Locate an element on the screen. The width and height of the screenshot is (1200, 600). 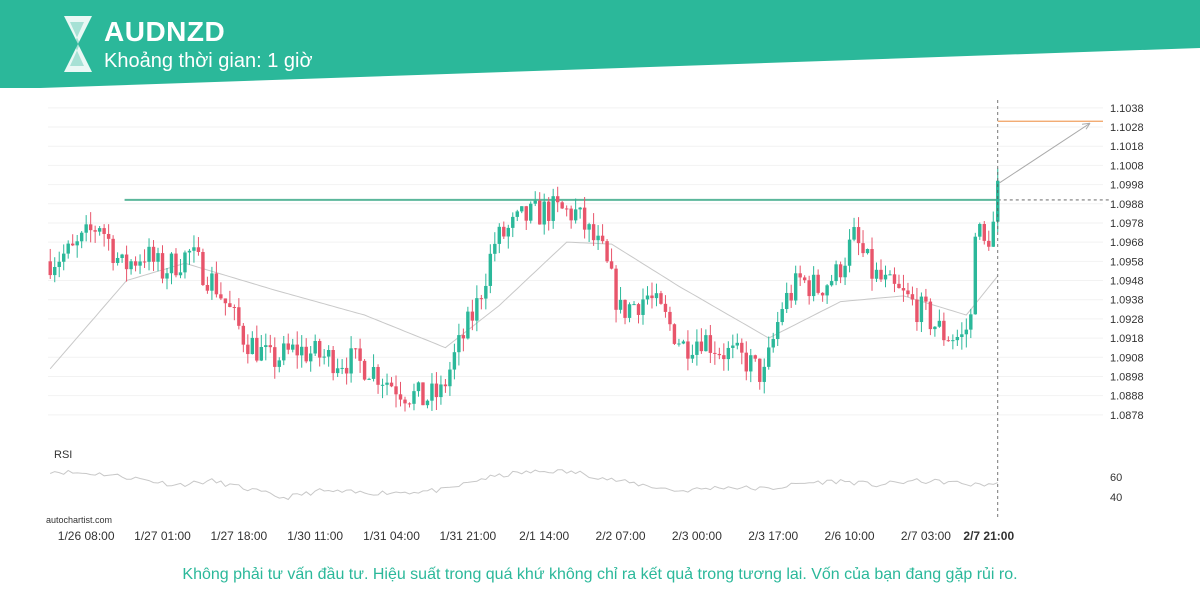
price-tick-label: 1.0938 is located at coordinates (1127, 301).